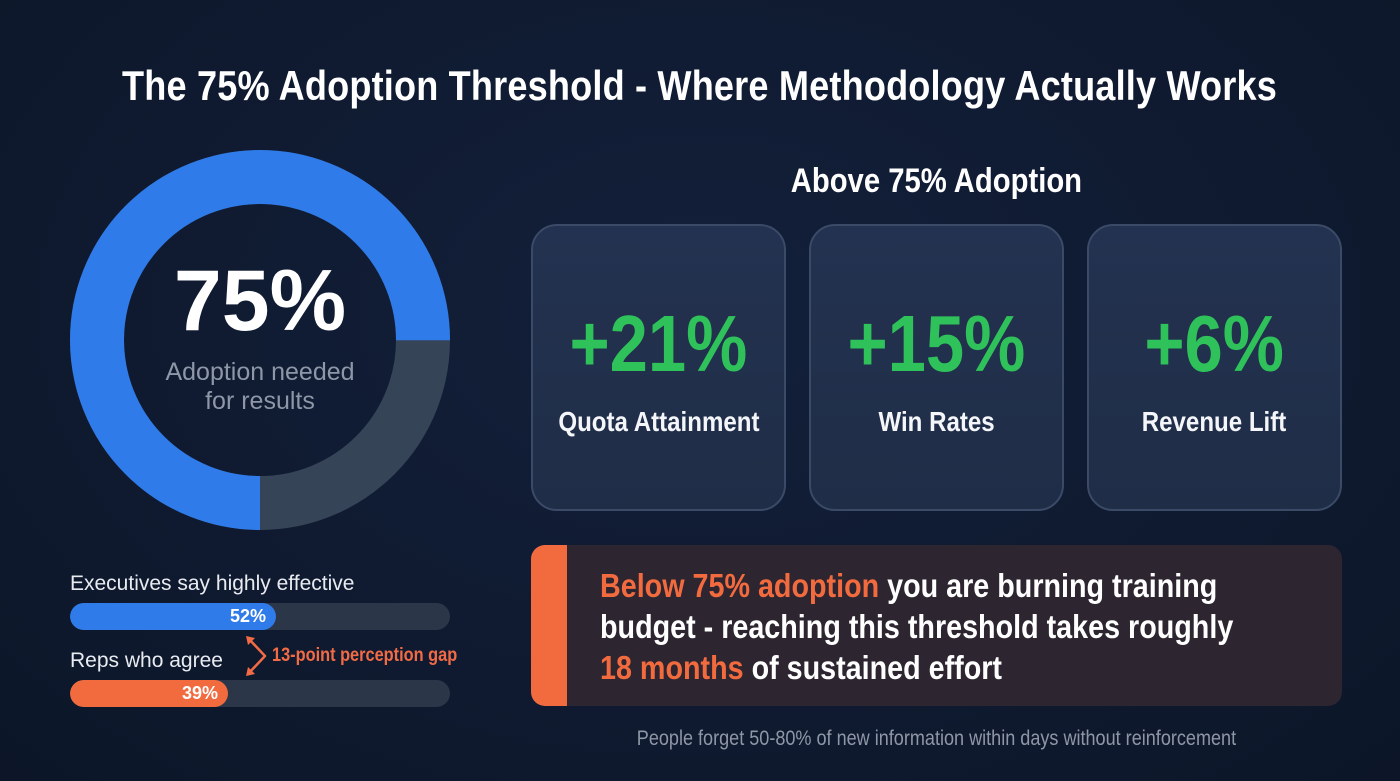  I want to click on bar-label: Reps who agree, so click(146, 660).